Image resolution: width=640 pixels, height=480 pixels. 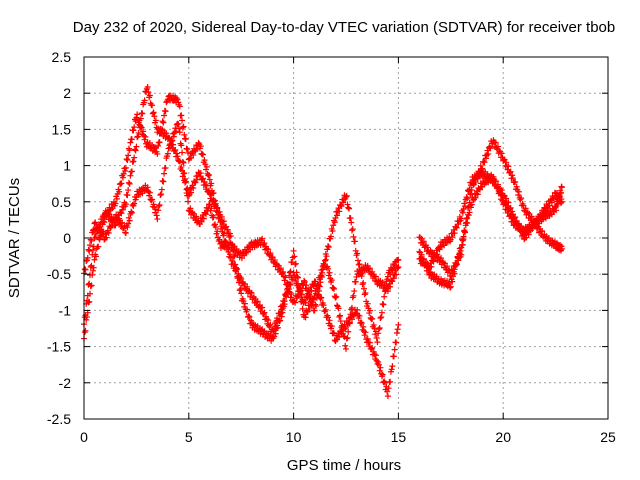 I want to click on x-tick-label: 0, so click(x=84, y=437).